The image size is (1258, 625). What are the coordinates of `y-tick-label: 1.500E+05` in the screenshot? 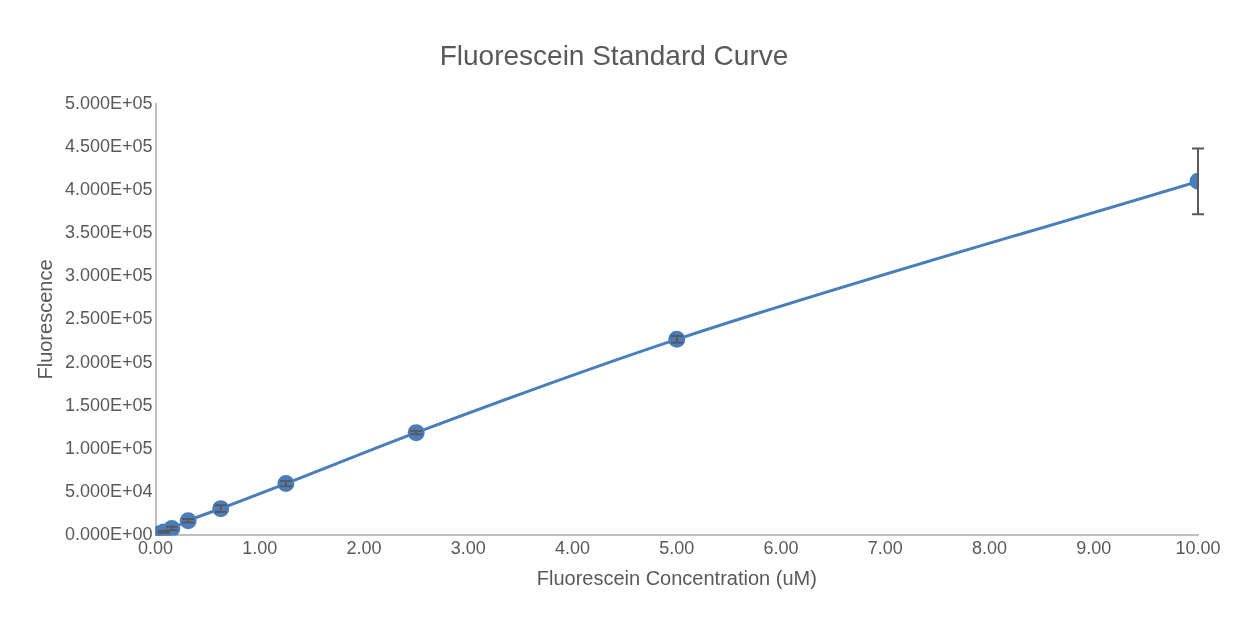 It's located at (108, 404).